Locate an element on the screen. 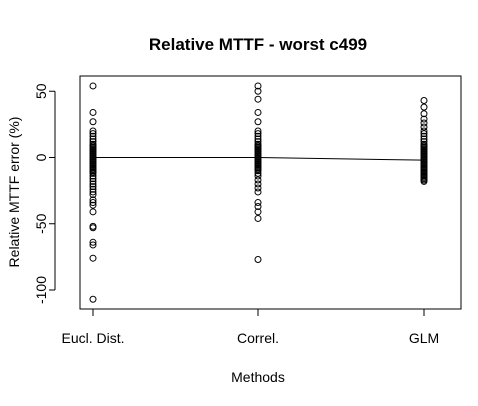 The width and height of the screenshot is (478, 406). x-tick-label: Eucl. Dist. is located at coordinates (92, 338).